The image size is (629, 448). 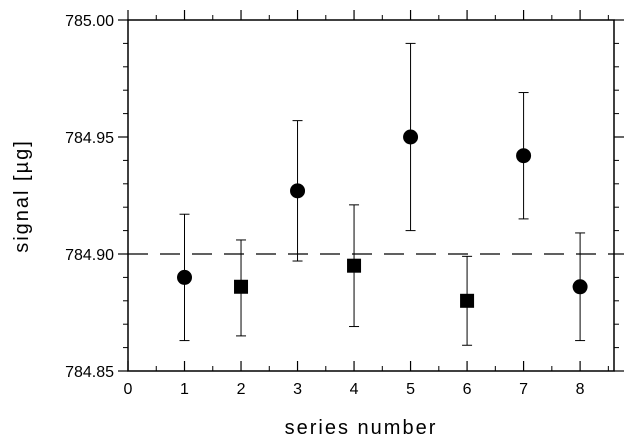 What do you see at coordinates (580, 389) in the screenshot?
I see `x-tick-label: 8` at bounding box center [580, 389].